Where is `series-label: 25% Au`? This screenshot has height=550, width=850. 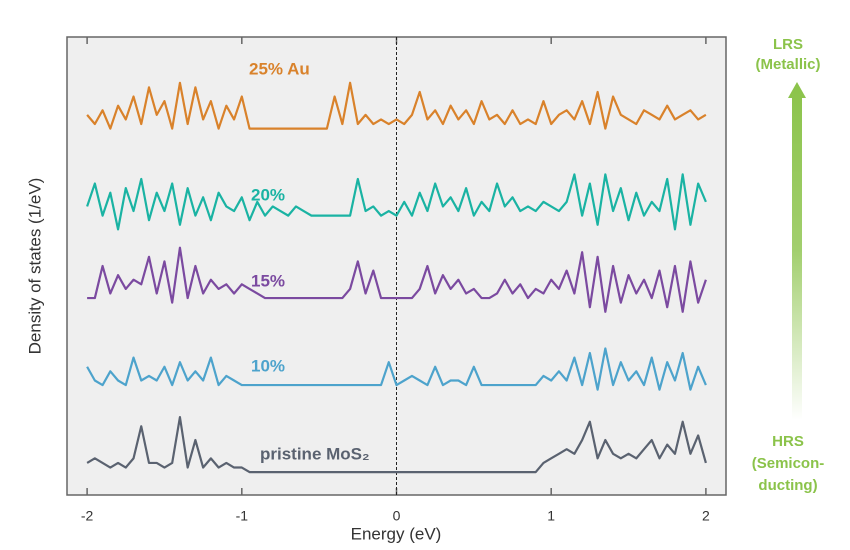 series-label: 25% Au is located at coordinates (279, 68).